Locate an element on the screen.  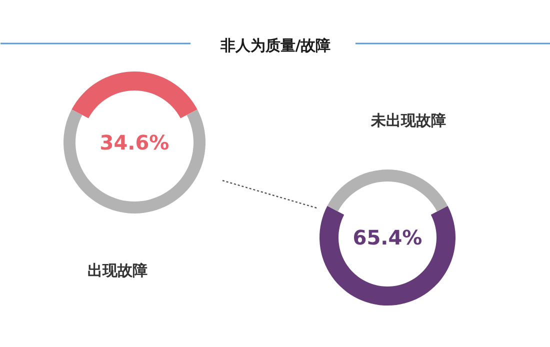
data-label: 34.6% is located at coordinates (135, 142).